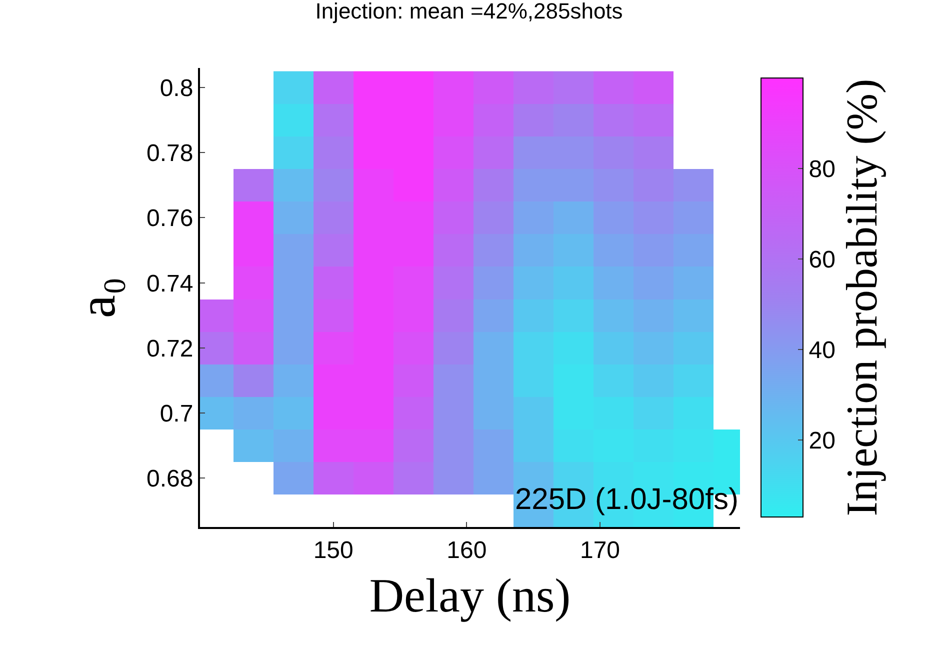 The height and width of the screenshot is (657, 938). What do you see at coordinates (170, 284) in the screenshot?
I see `y-tick-label: 0.74` at bounding box center [170, 284].